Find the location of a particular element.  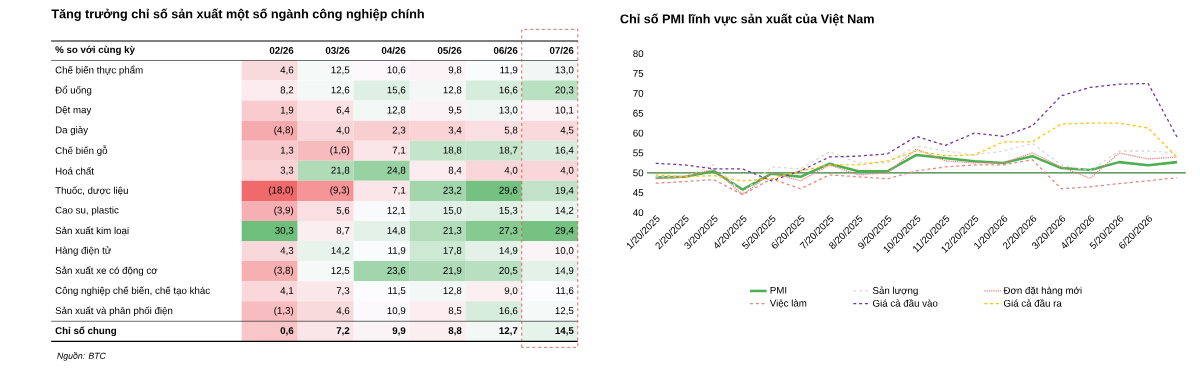

y-tick-label: Chế biến gỗ is located at coordinates (81, 151).